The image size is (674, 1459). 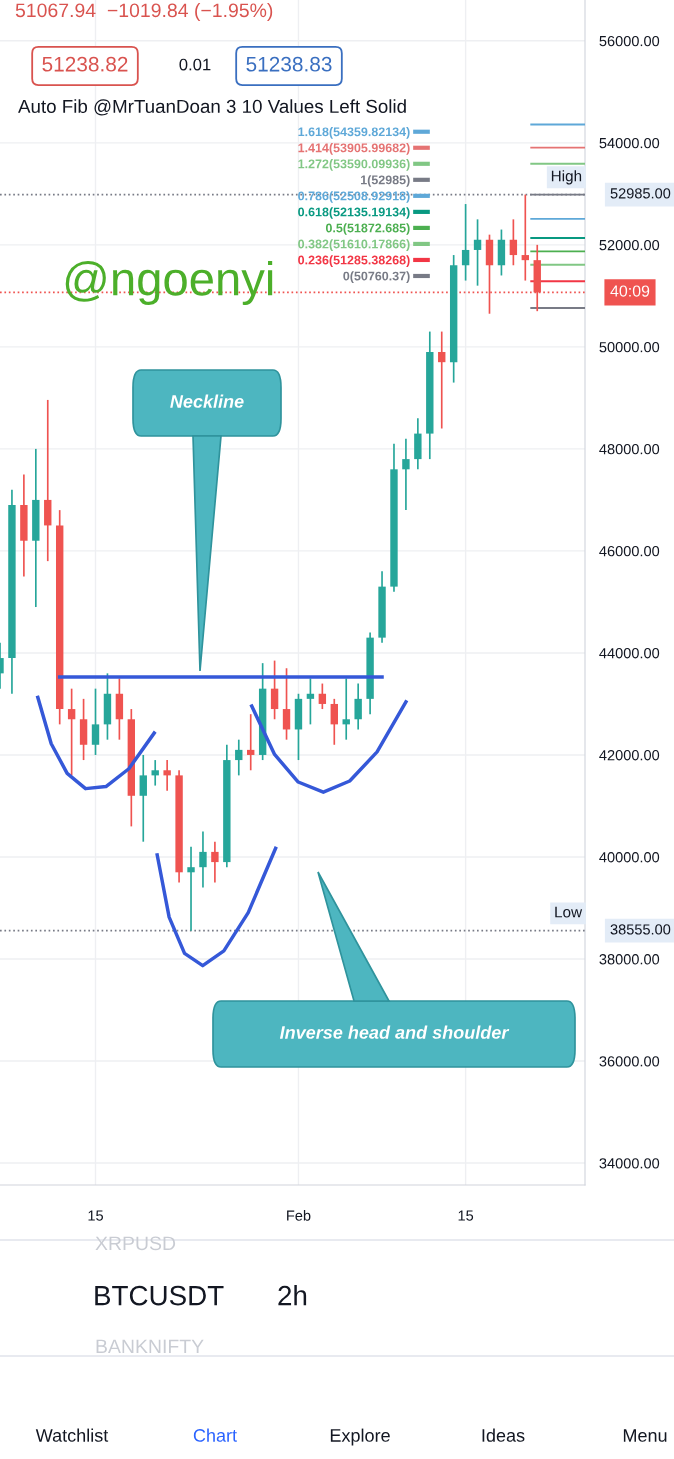 What do you see at coordinates (629, 653) in the screenshot?
I see `y-tick-label: 44000.00` at bounding box center [629, 653].